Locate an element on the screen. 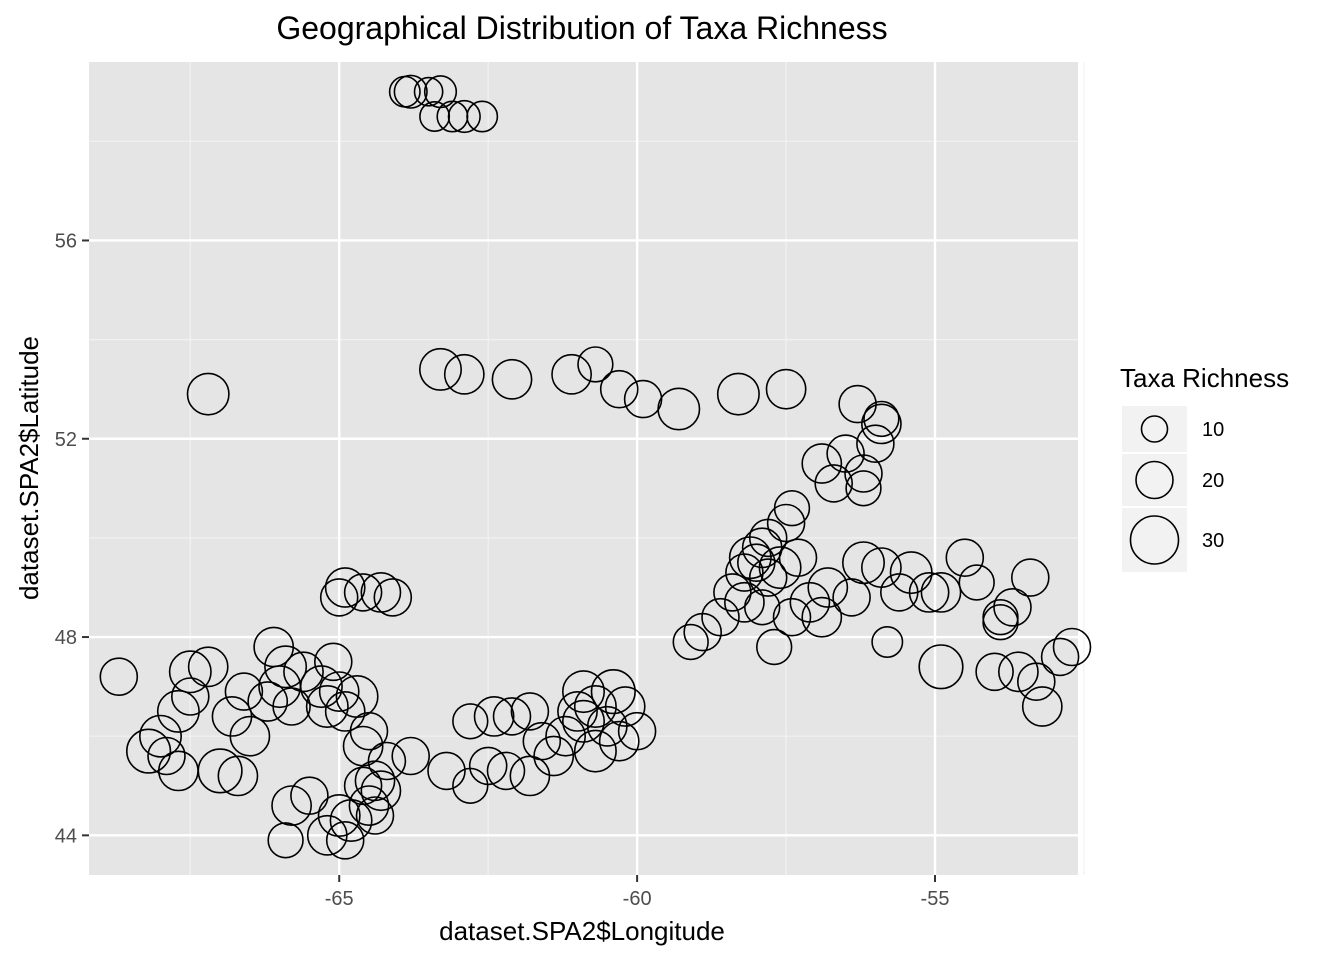  x-tick-label-1: -60 is located at coordinates (637, 899).